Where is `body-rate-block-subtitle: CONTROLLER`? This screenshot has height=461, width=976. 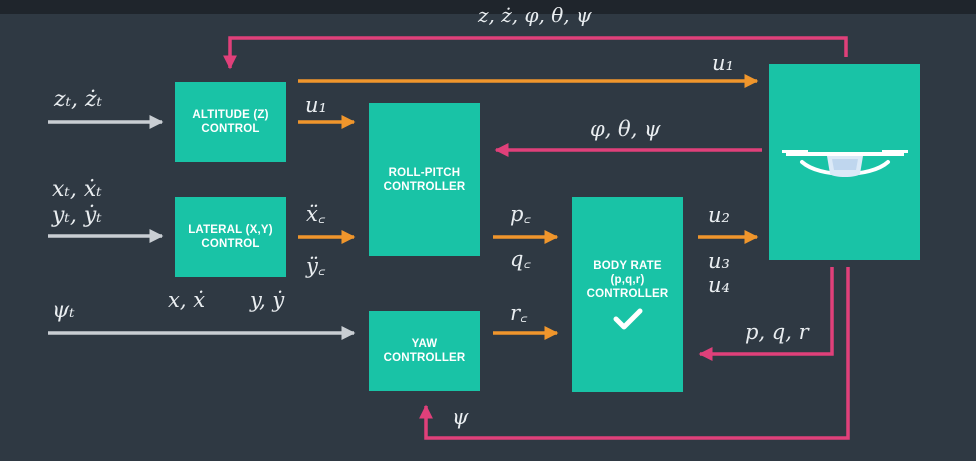
body-rate-block-subtitle: CONTROLLER is located at coordinates (627, 293).